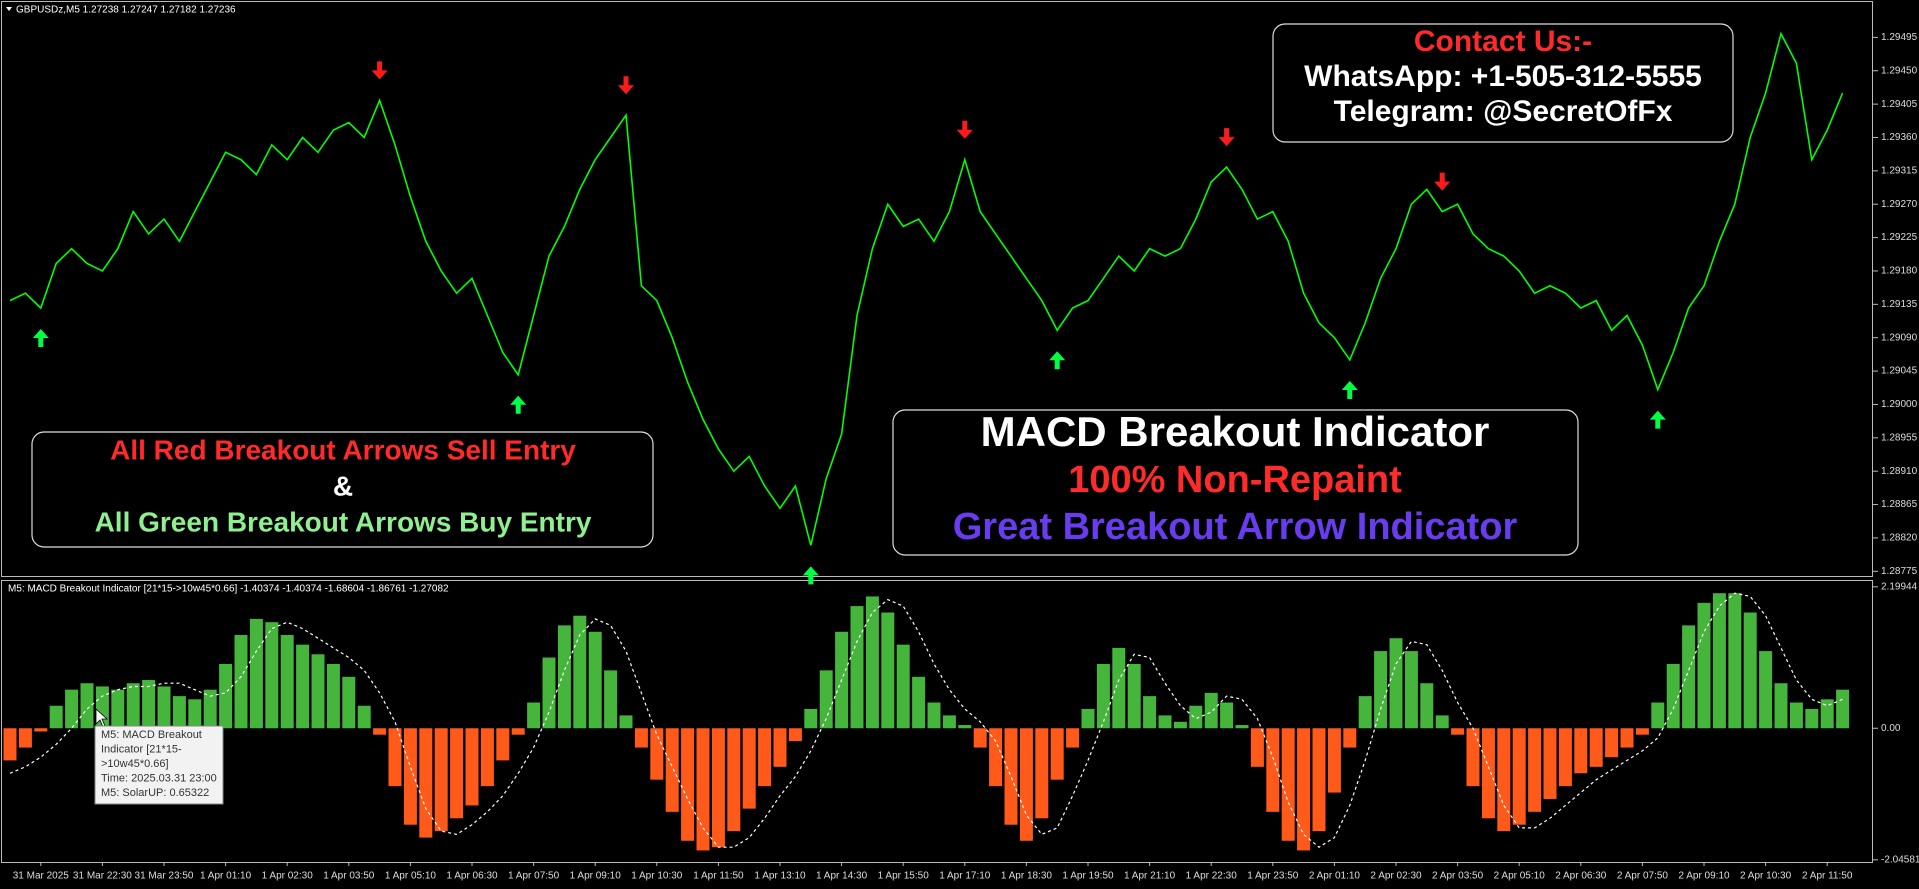 This screenshot has height=889, width=1919. What do you see at coordinates (1899, 337) in the screenshot?
I see `y-tick-label: 1.29090` at bounding box center [1899, 337].